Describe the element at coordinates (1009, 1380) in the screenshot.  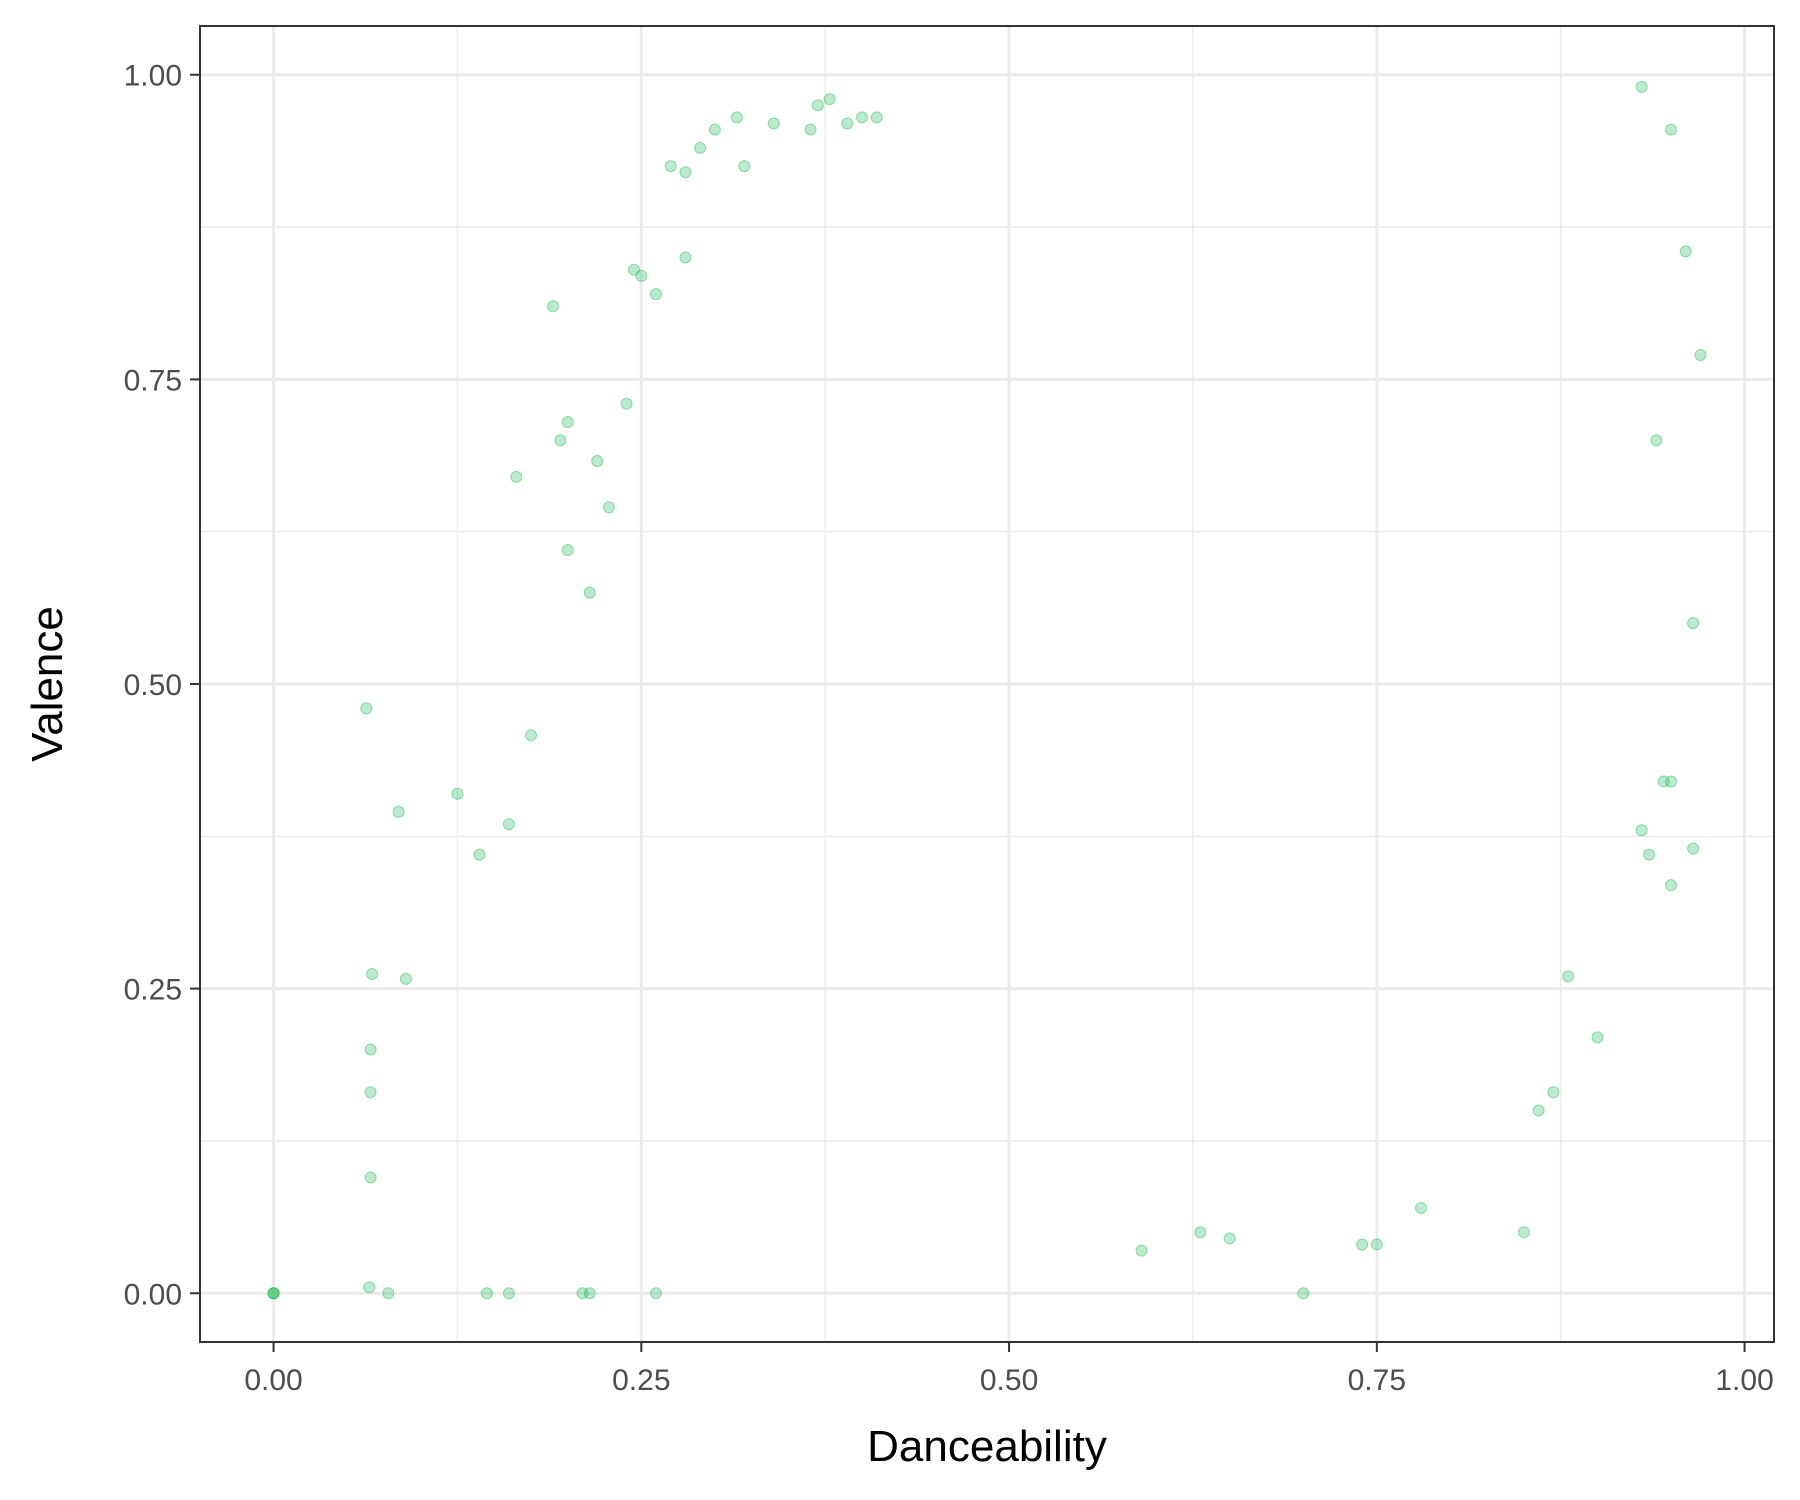
I see `x-tick-label: 0.50` at that location.